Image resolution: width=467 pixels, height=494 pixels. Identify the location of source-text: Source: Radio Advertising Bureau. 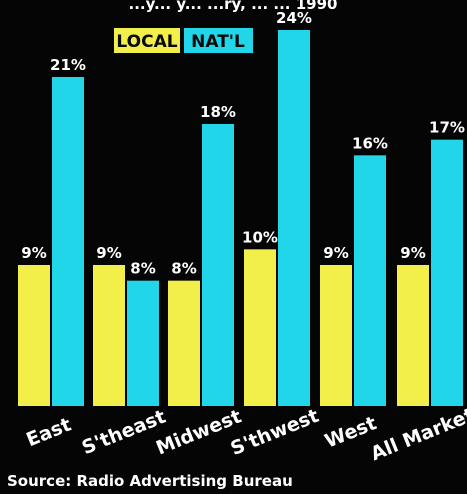
(150, 481).